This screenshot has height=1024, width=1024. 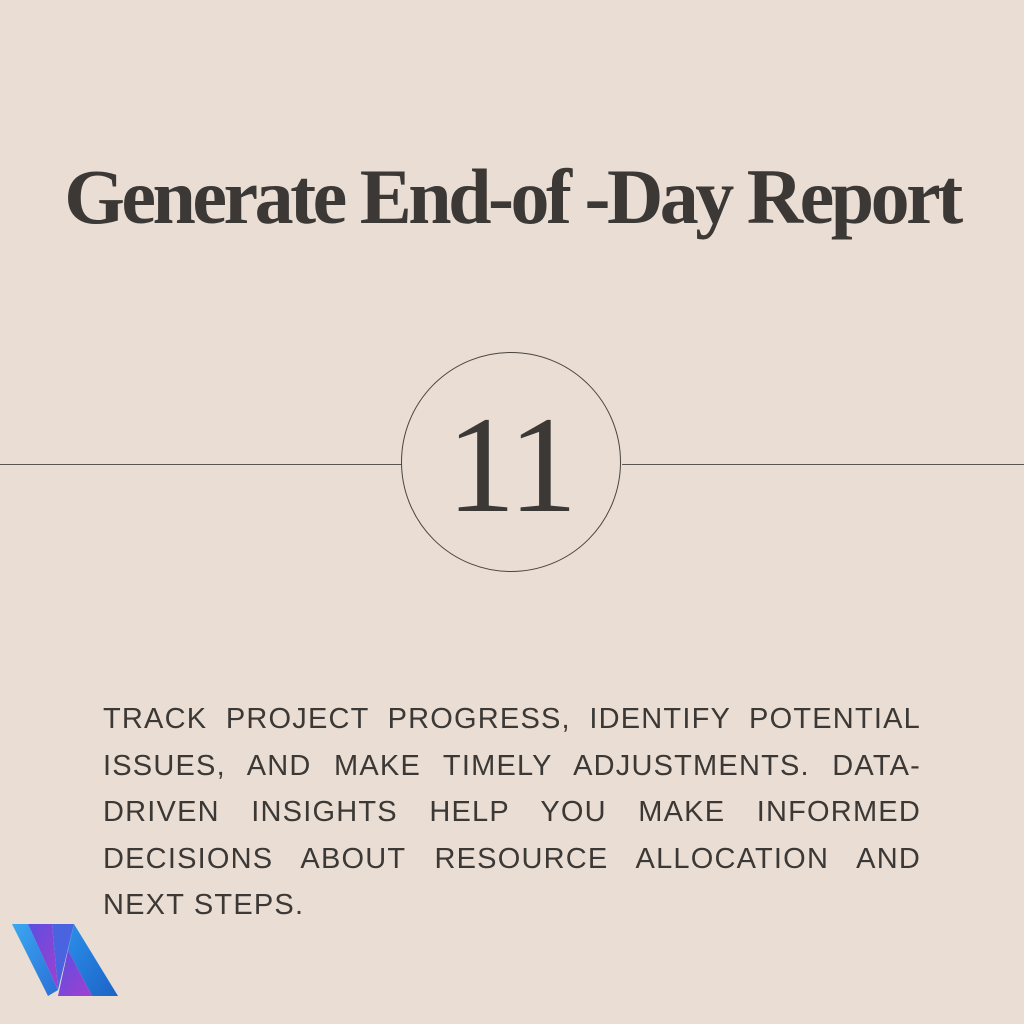 I want to click on va-logo-icon, so click(x=65, y=960).